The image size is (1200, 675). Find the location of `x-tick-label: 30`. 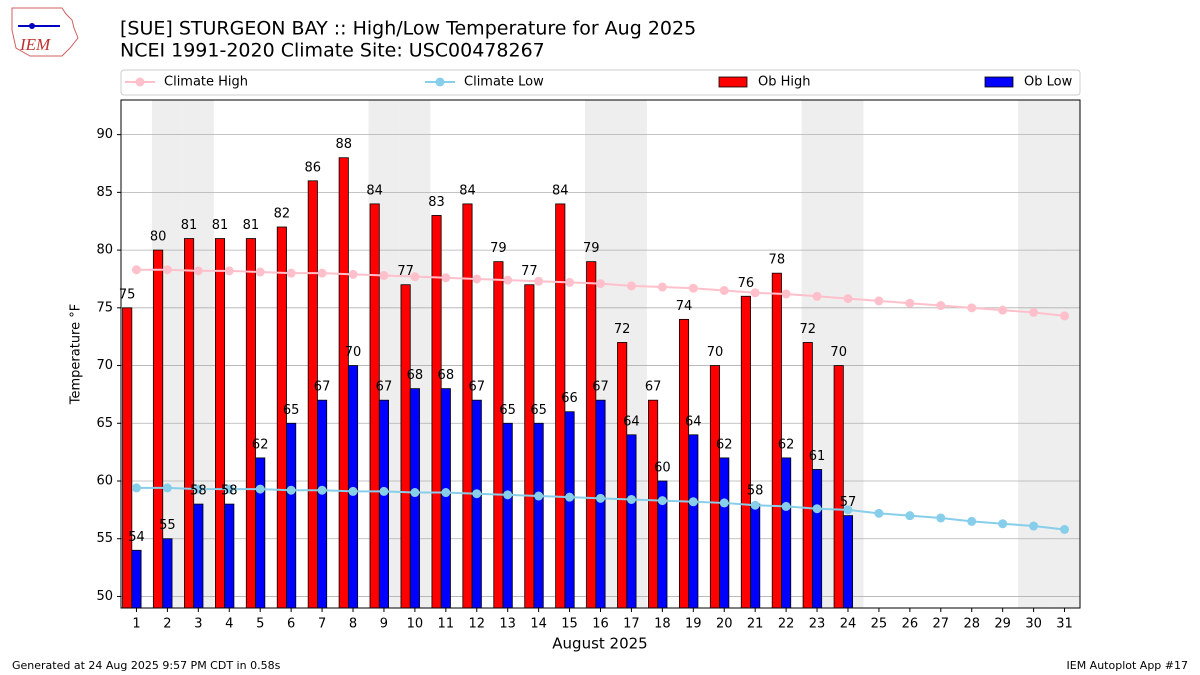

x-tick-label: 30 is located at coordinates (1033, 624).